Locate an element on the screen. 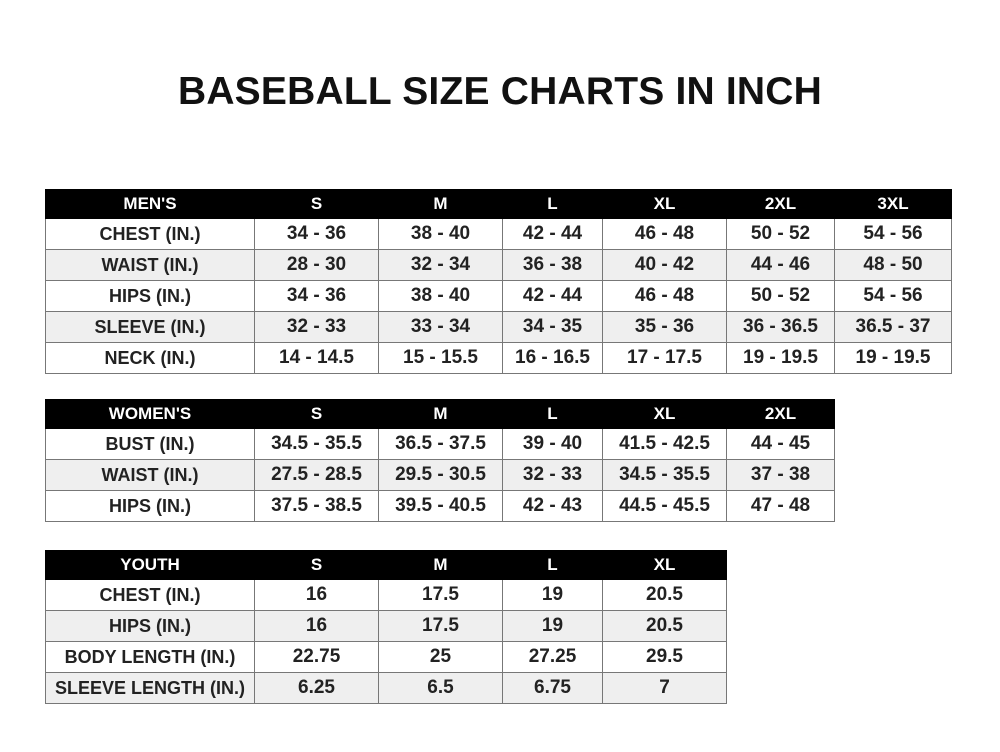 This screenshot has height=752, width=1000. size-header: 3XL is located at coordinates (893, 204).